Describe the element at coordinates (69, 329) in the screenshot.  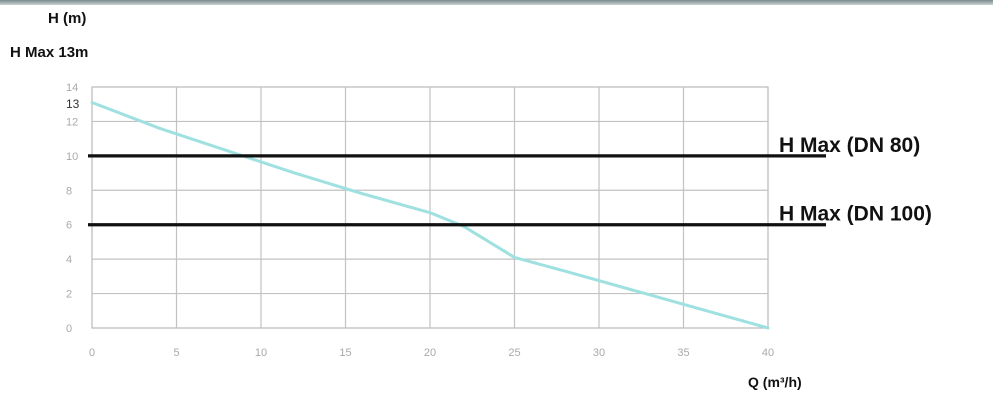
I see `y-tick-0: 0` at that location.